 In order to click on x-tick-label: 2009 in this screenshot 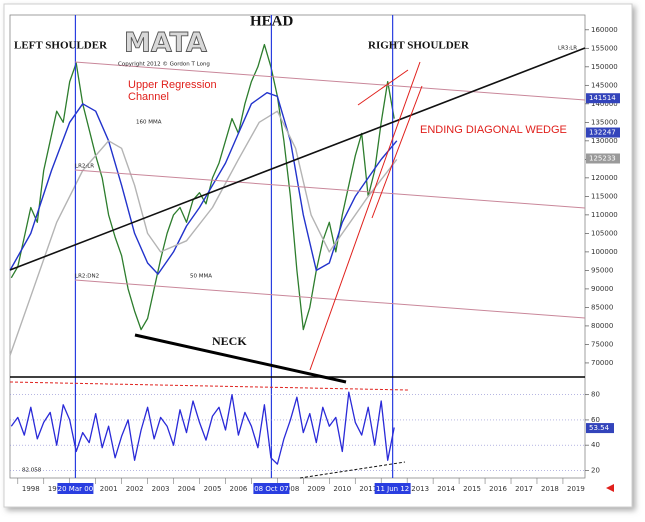, I will do `click(316, 489)`.